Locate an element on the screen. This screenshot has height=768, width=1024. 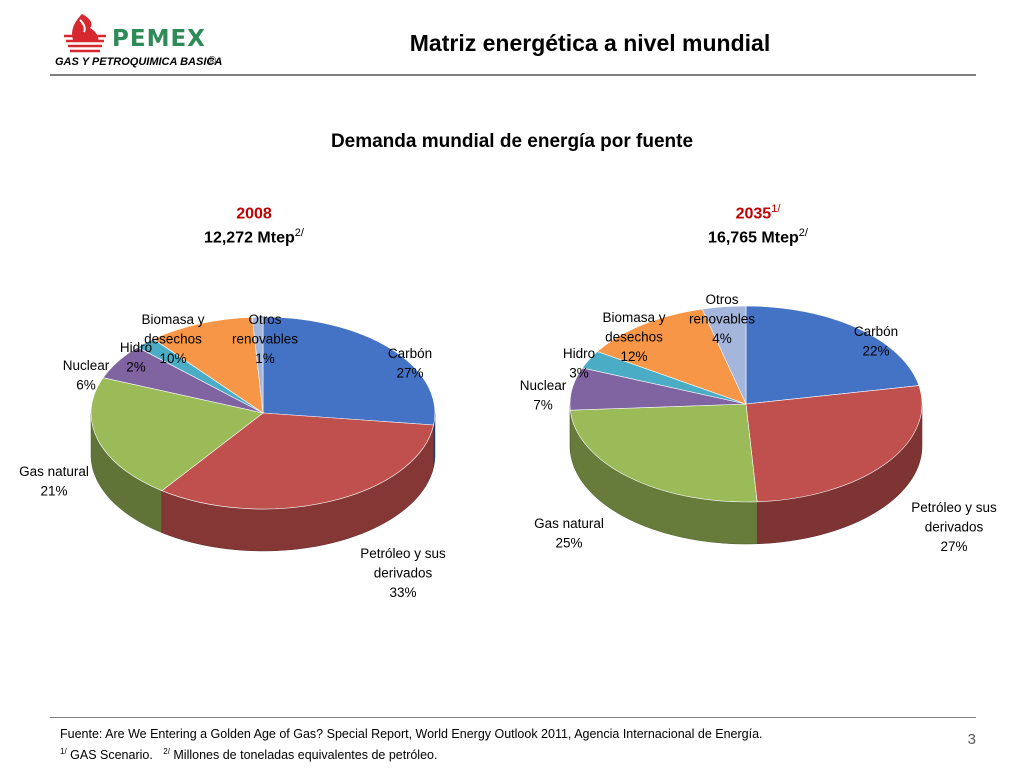
slice-label-nuclear: Nuclear 6% is located at coordinates (86, 375).